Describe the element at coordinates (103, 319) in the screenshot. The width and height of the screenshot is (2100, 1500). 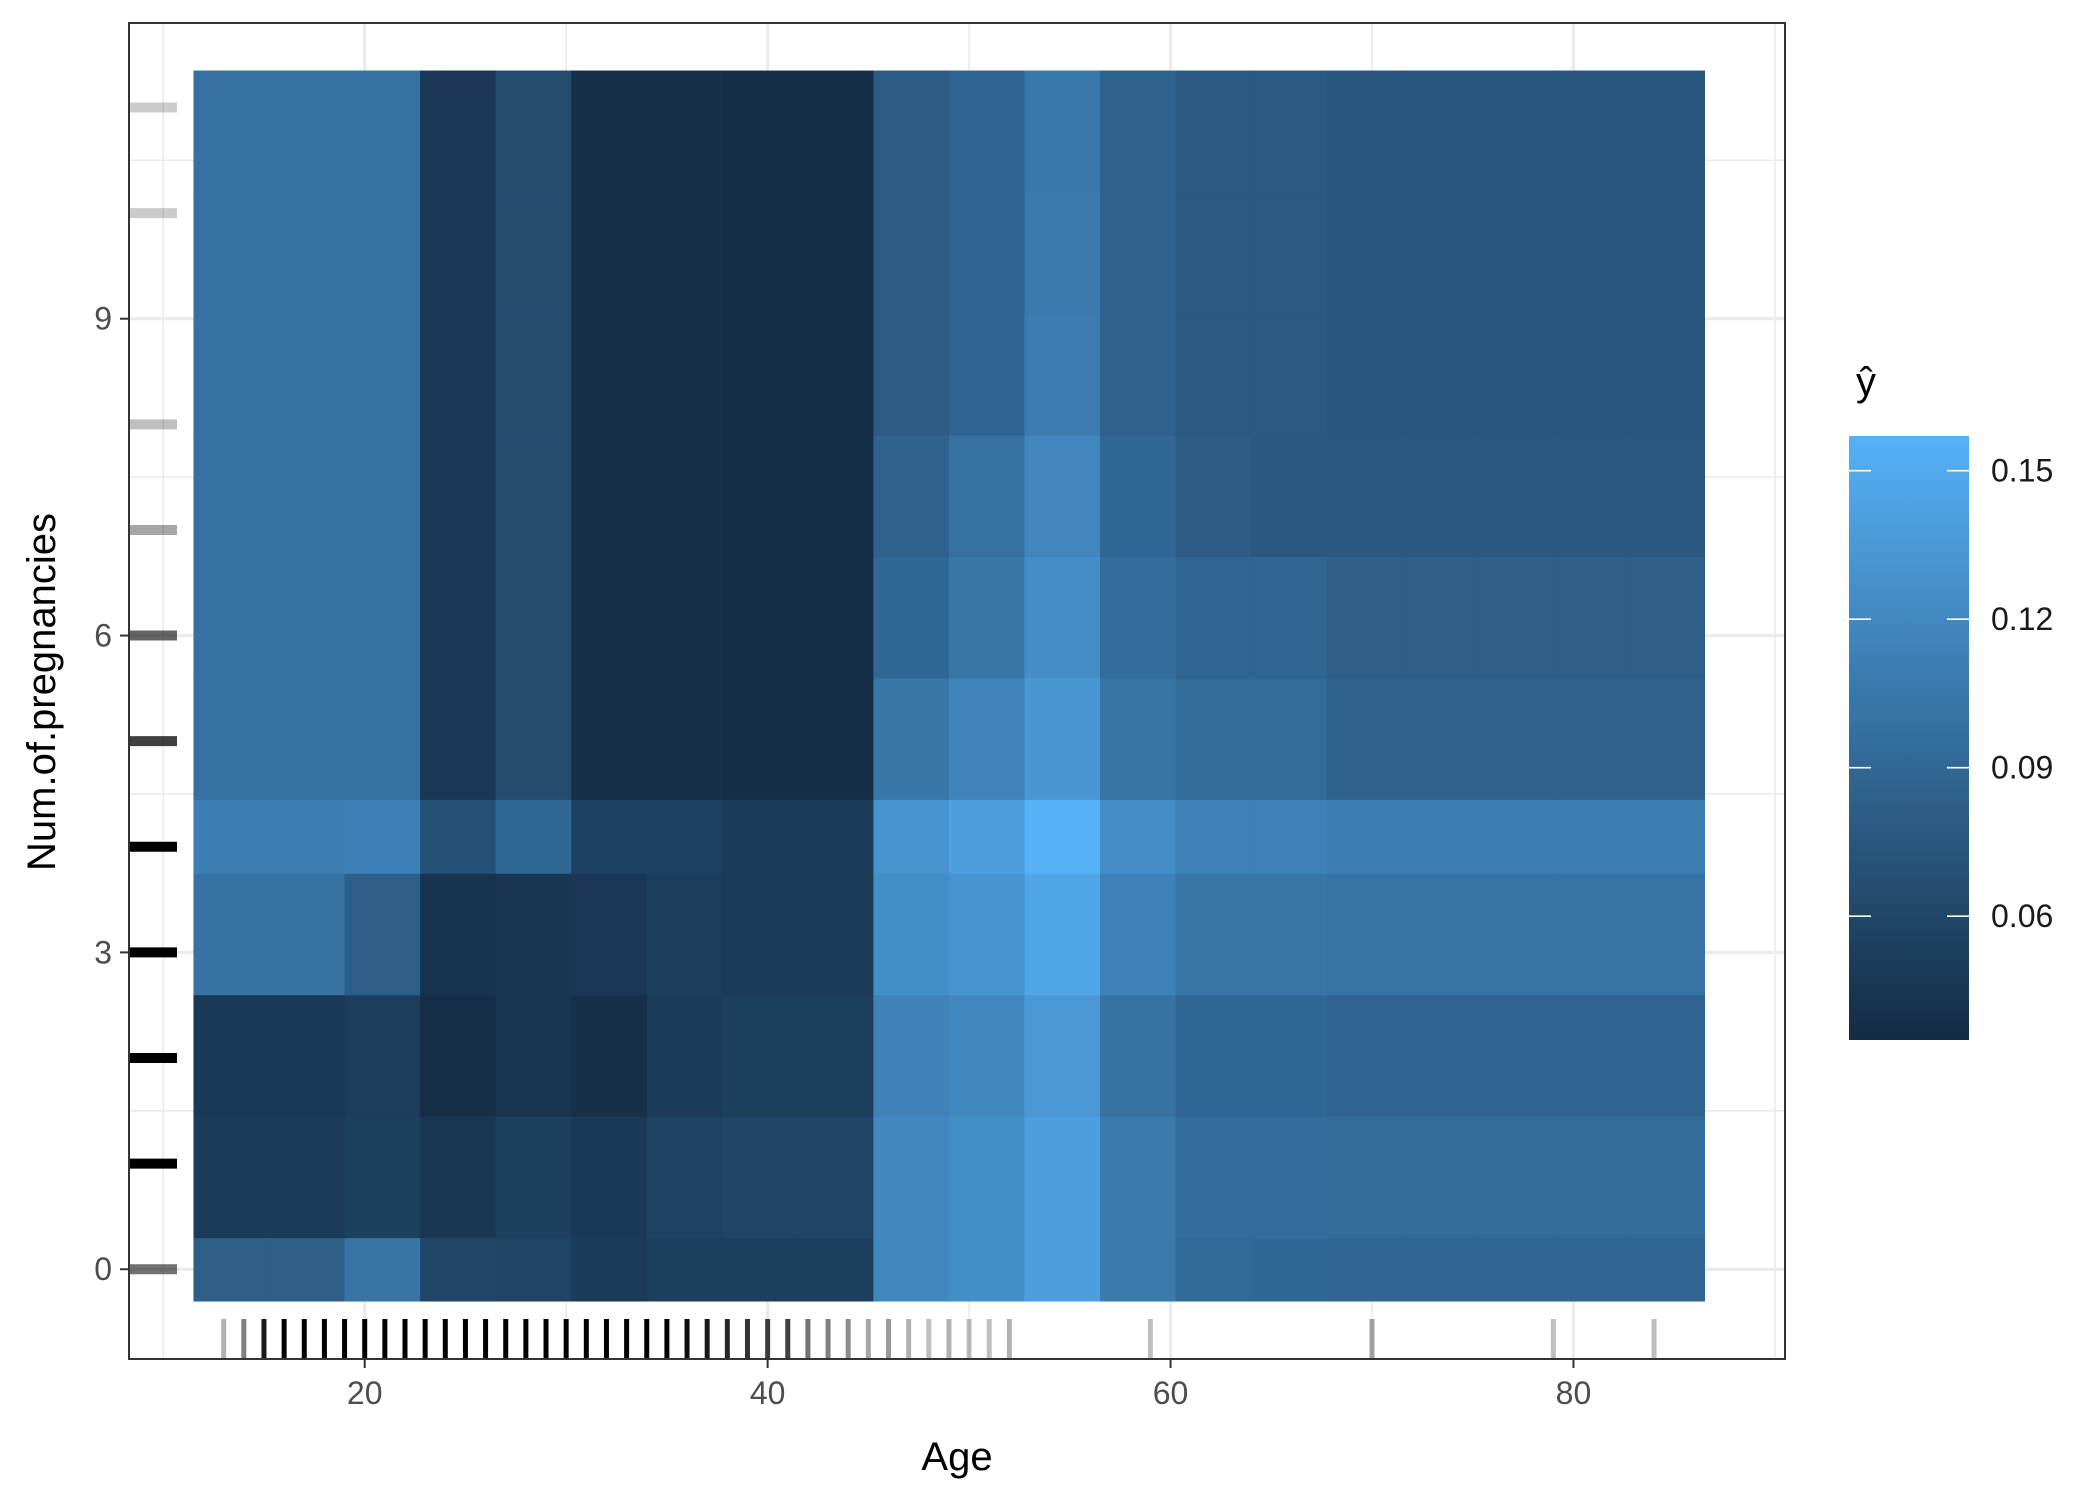
I see `y-tick-label: 9` at that location.